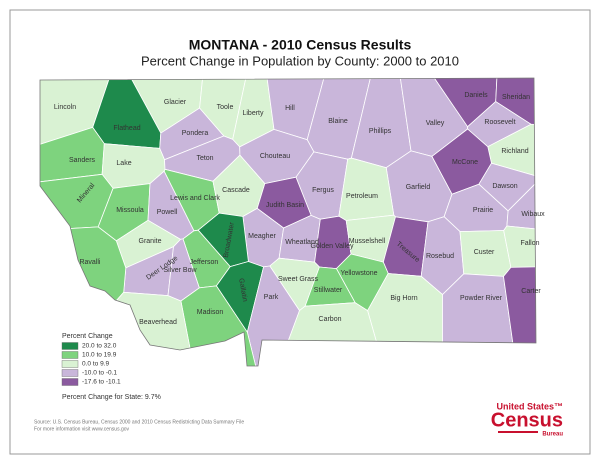  Describe the element at coordinates (99, 346) in the screenshot. I see `legend-label: 20.0 to 32.0` at that location.